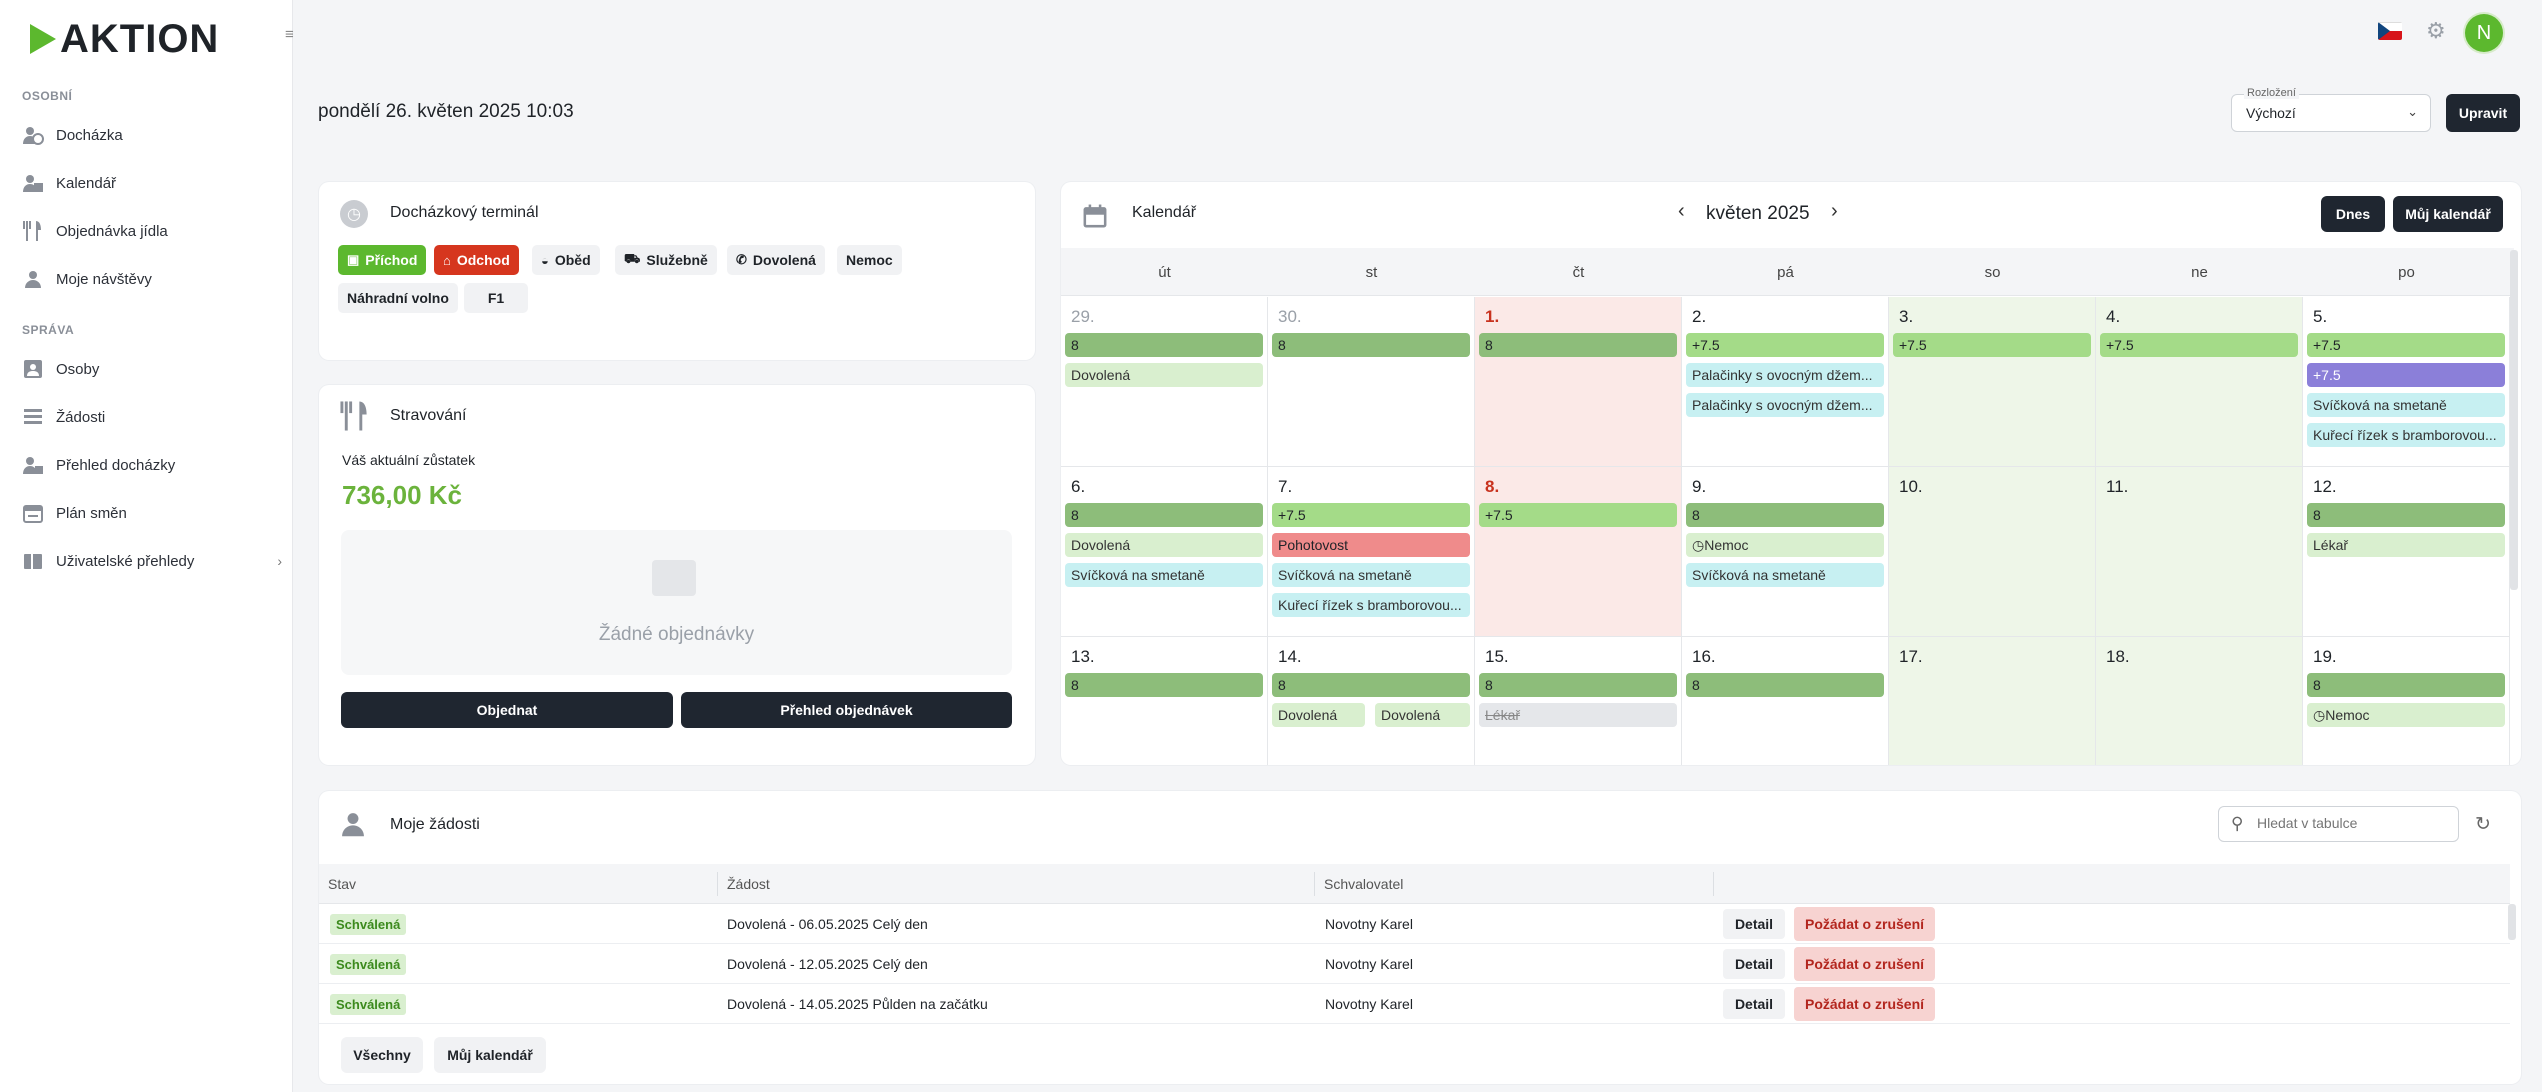  I want to click on sidebar-item-visits: Moje návštěvy, so click(147, 279).